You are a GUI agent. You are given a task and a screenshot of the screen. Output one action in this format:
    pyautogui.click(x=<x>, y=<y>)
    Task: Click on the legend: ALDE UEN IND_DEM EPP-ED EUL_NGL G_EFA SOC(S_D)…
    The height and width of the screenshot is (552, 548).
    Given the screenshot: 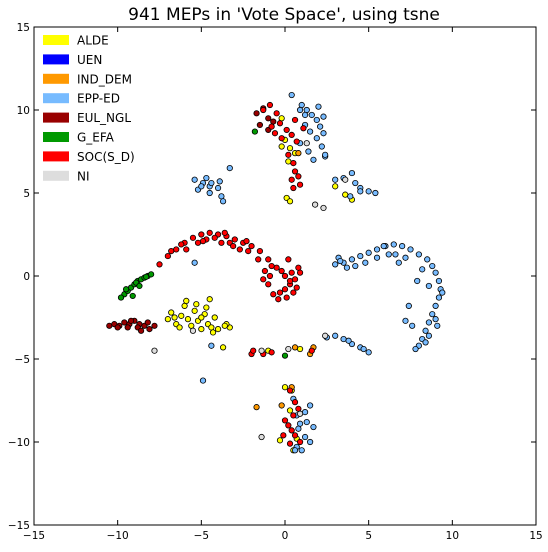 What is the action you would take?
    pyautogui.click(x=89, y=108)
    